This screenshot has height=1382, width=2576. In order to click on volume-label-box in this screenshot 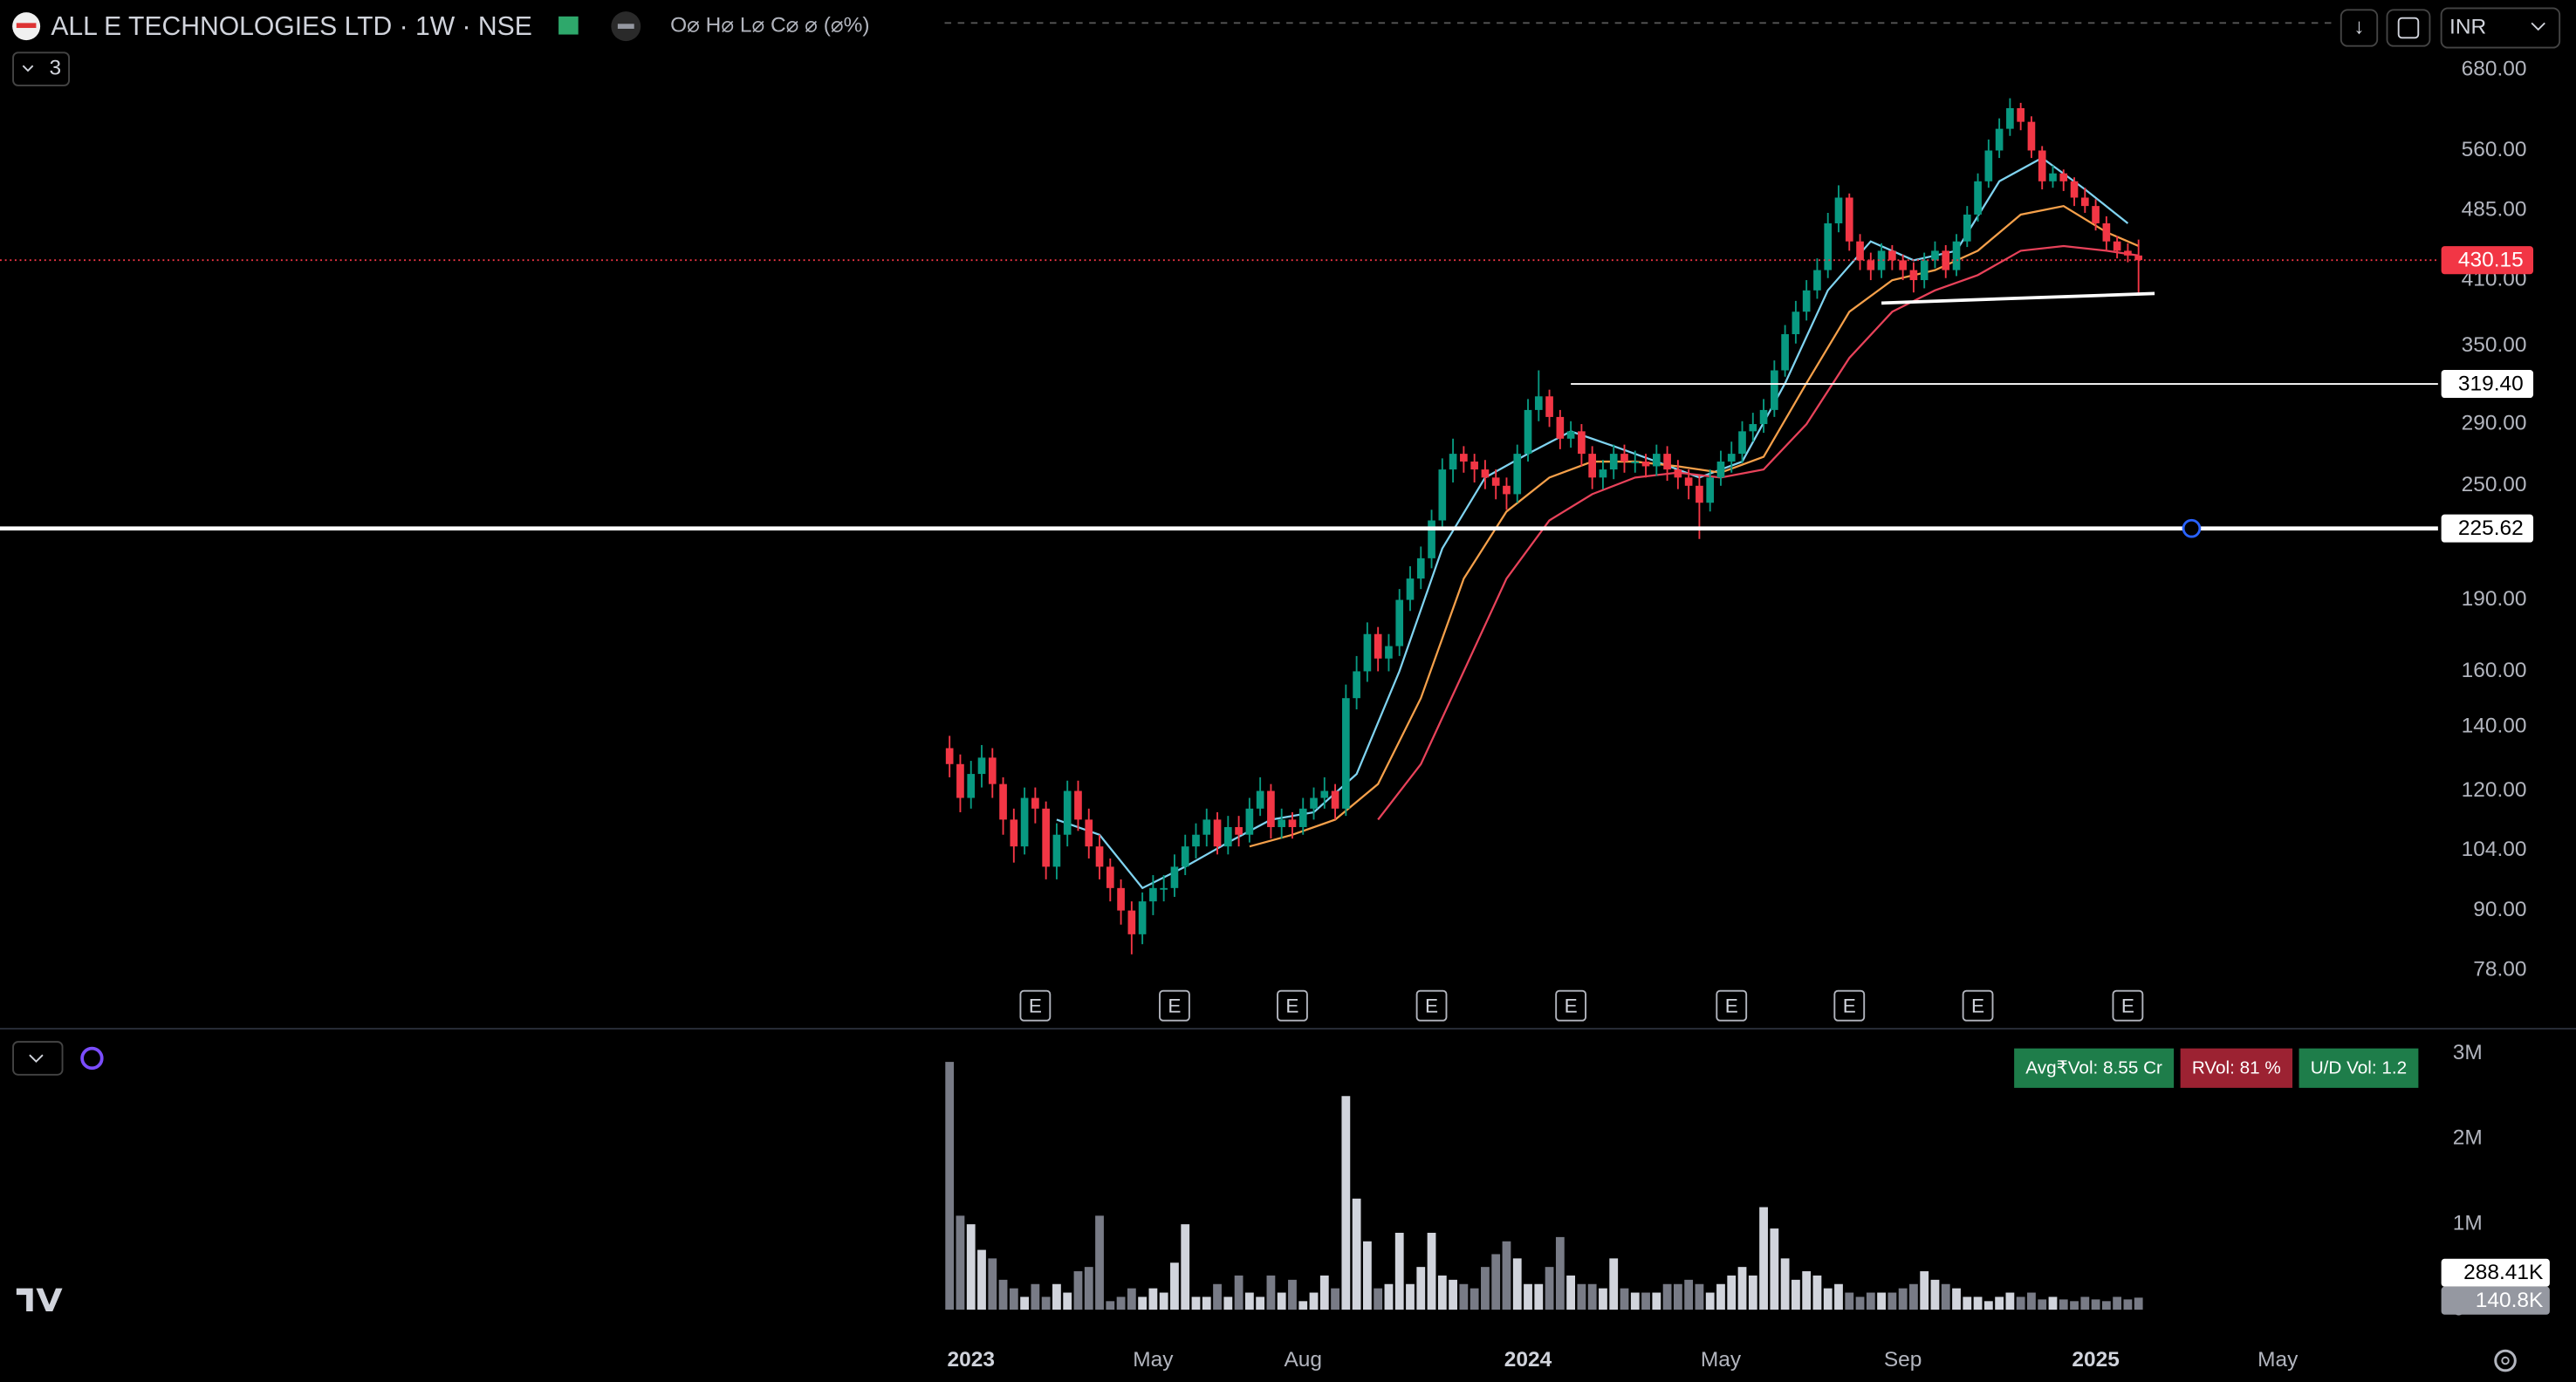, I will do `click(2496, 1272)`.